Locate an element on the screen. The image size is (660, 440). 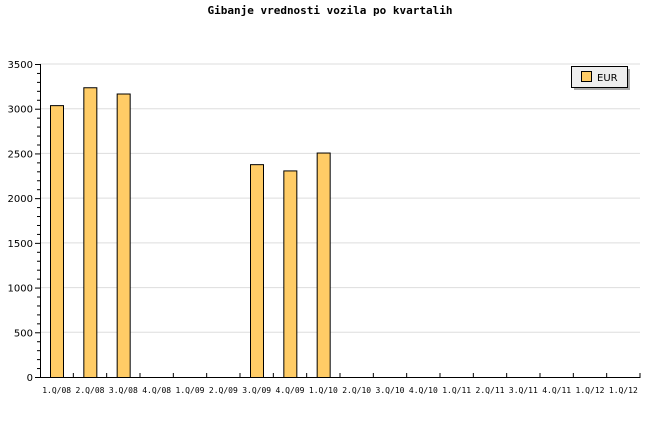
x-tick-label: 1.Q/11 is located at coordinates (456, 390).